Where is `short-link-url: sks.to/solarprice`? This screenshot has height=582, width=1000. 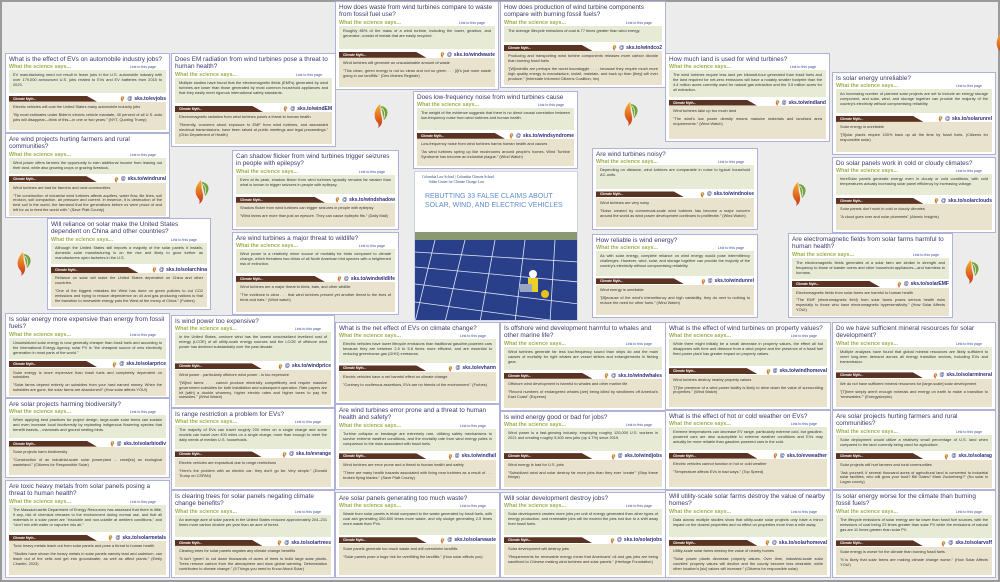
short-link-url: sks.to/solarprice is located at coordinates (146, 364).